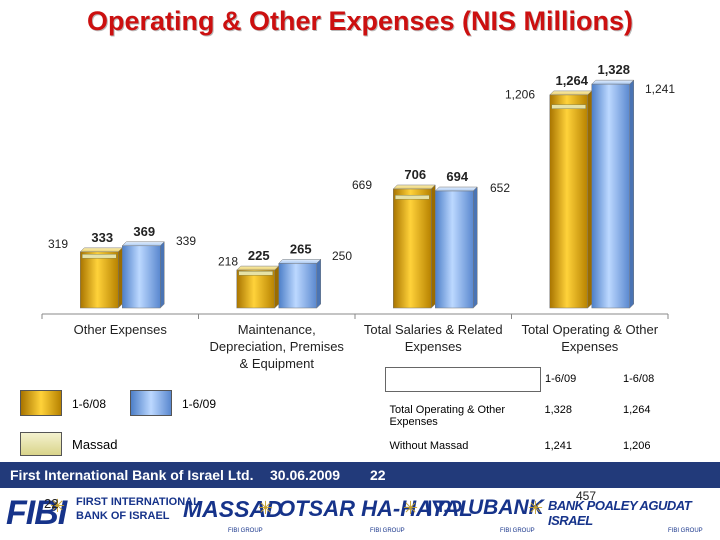  Describe the element at coordinates (445, 506) in the screenshot. I see `hebrew-logo: כנדן` at that location.